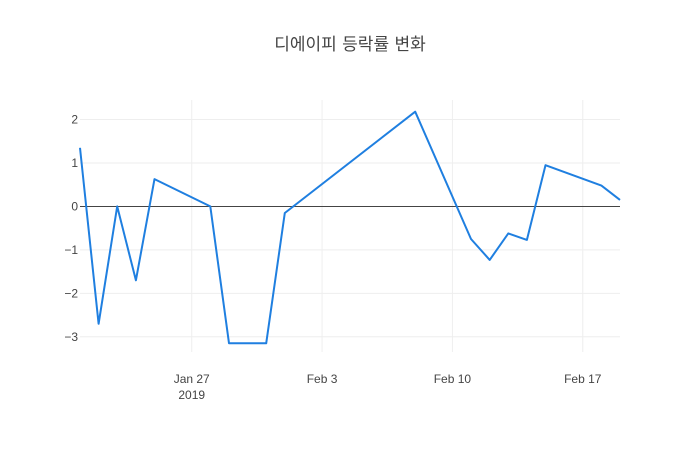 Image resolution: width=700 pixels, height=450 pixels. What do you see at coordinates (74, 163) in the screenshot?
I see `y-tick-label: 1` at bounding box center [74, 163].